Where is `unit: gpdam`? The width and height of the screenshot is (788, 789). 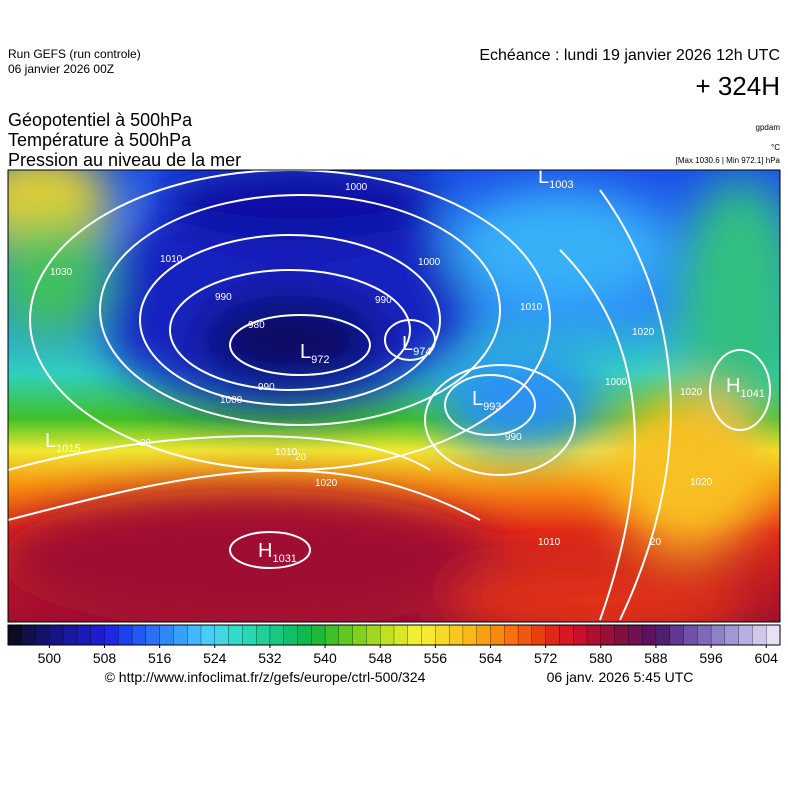
unit: gpdam is located at coordinates (768, 127).